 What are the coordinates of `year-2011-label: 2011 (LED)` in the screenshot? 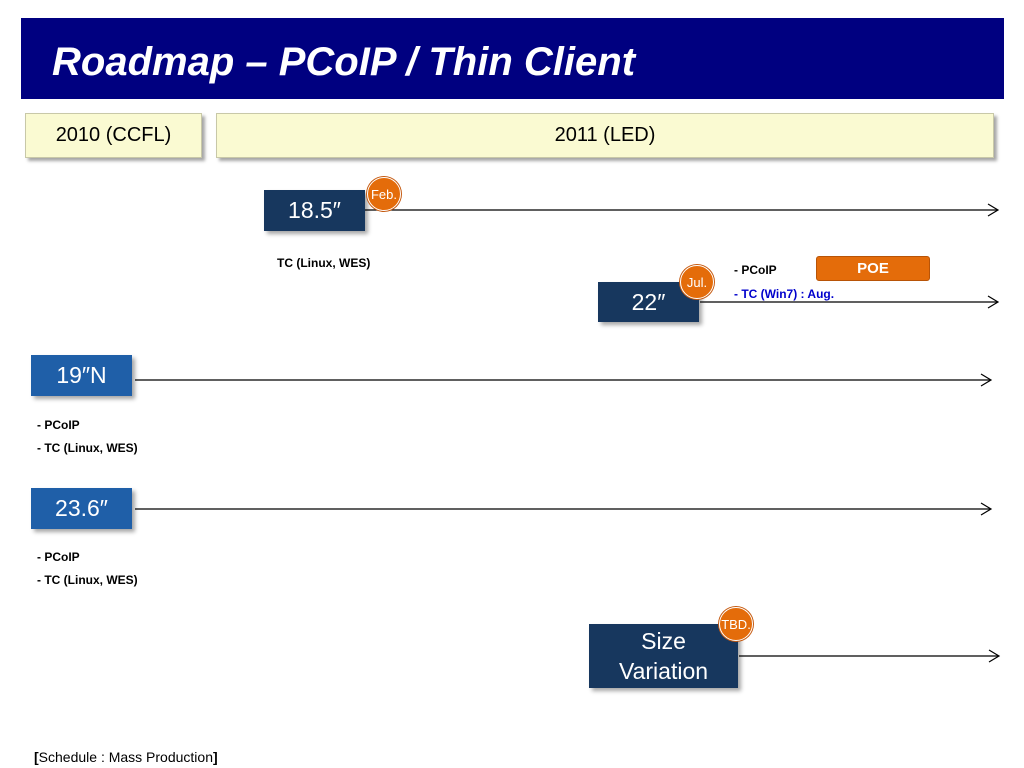 It's located at (605, 135).